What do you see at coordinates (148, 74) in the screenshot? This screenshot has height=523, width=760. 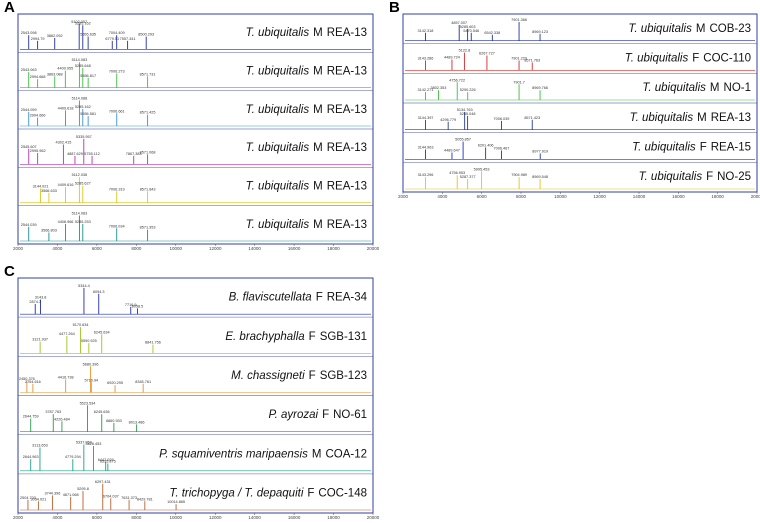 I see `peak-label: 8571.731` at bounding box center [148, 74].